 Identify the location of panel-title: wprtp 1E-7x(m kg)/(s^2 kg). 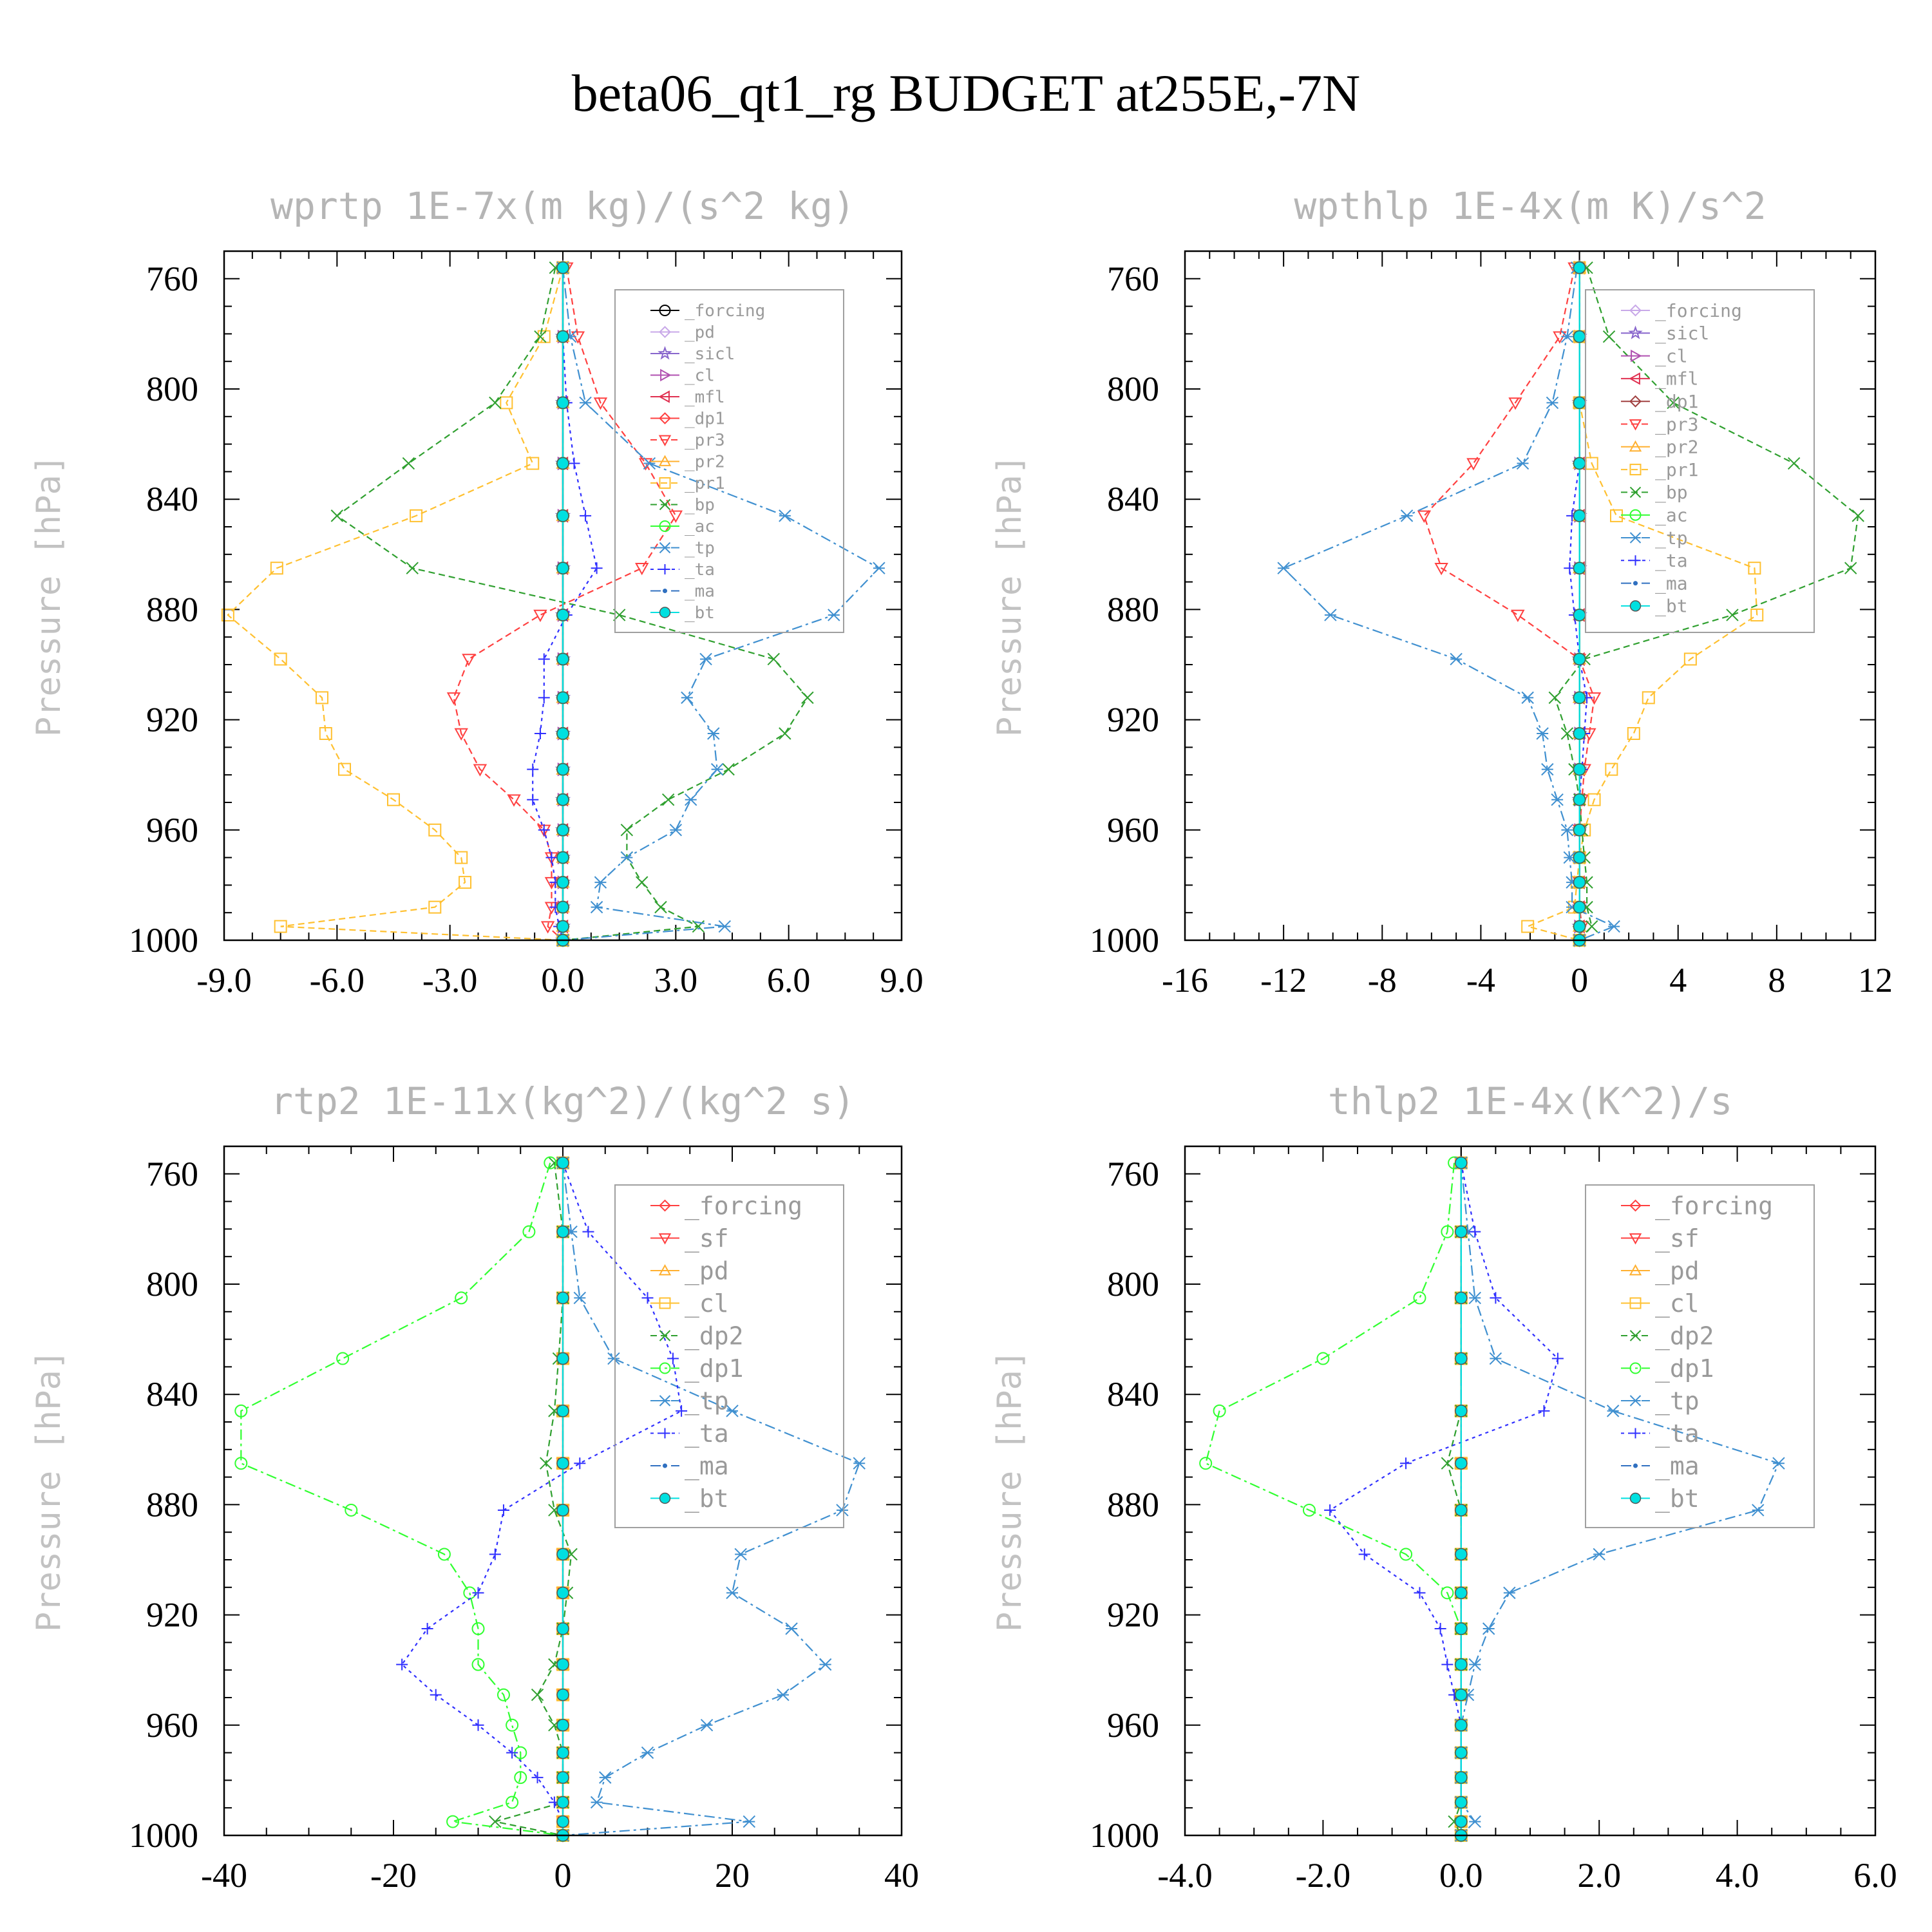
(562, 206).